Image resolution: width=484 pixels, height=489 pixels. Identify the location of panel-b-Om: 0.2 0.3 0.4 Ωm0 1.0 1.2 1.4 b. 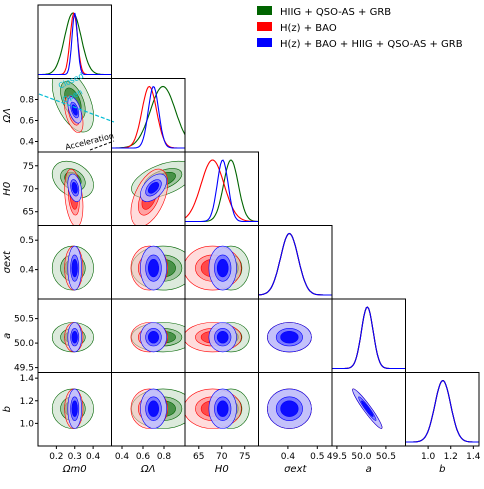
(57, 423).